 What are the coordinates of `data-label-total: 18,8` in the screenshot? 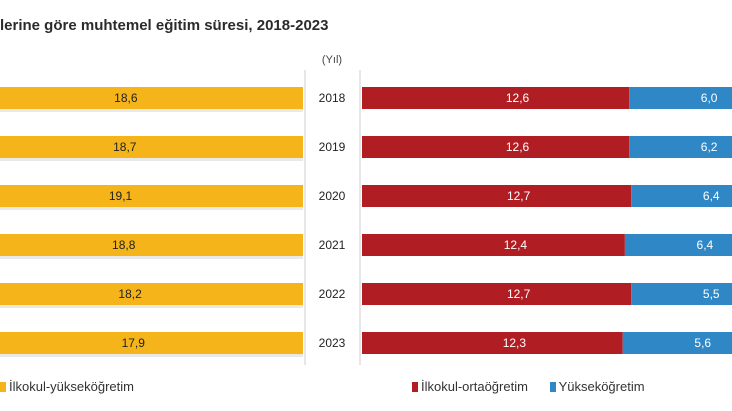 It's located at (124, 245).